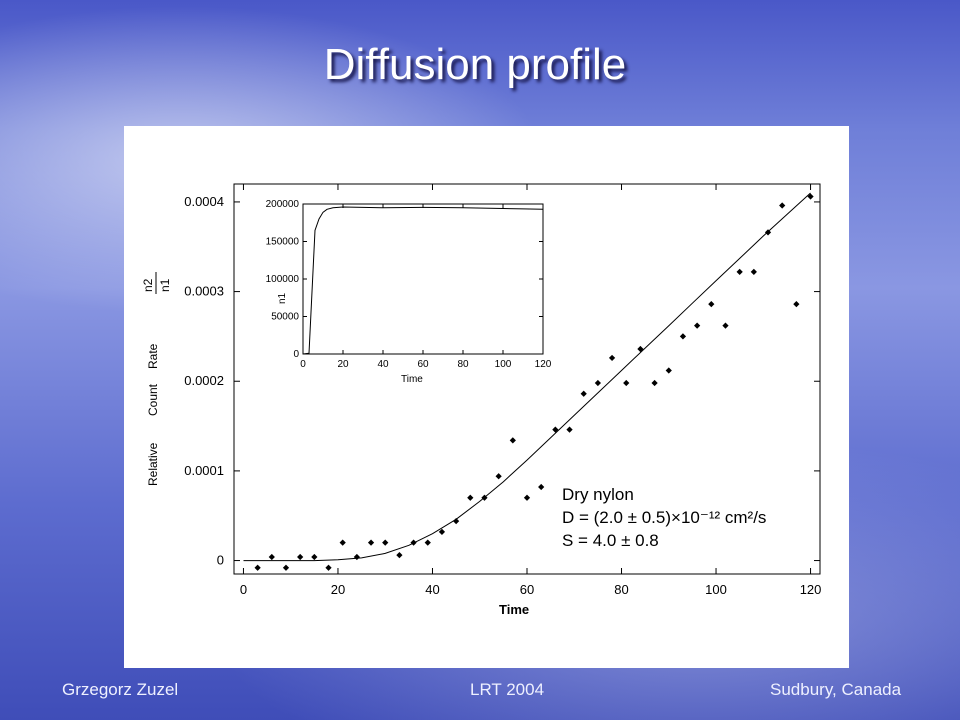  Describe the element at coordinates (527, 589) in the screenshot. I see `main-x-tick-label: 60` at that location.